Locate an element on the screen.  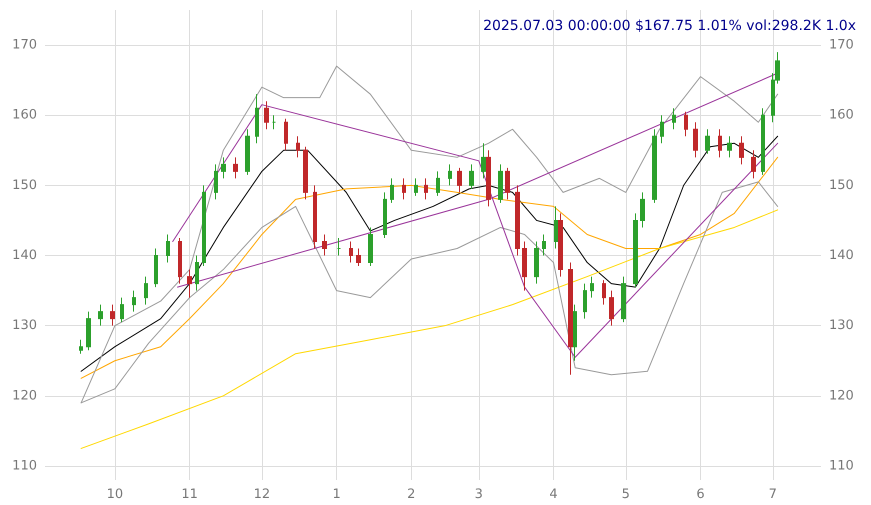
y2-tick-label: 140 is located at coordinates (841, 256).